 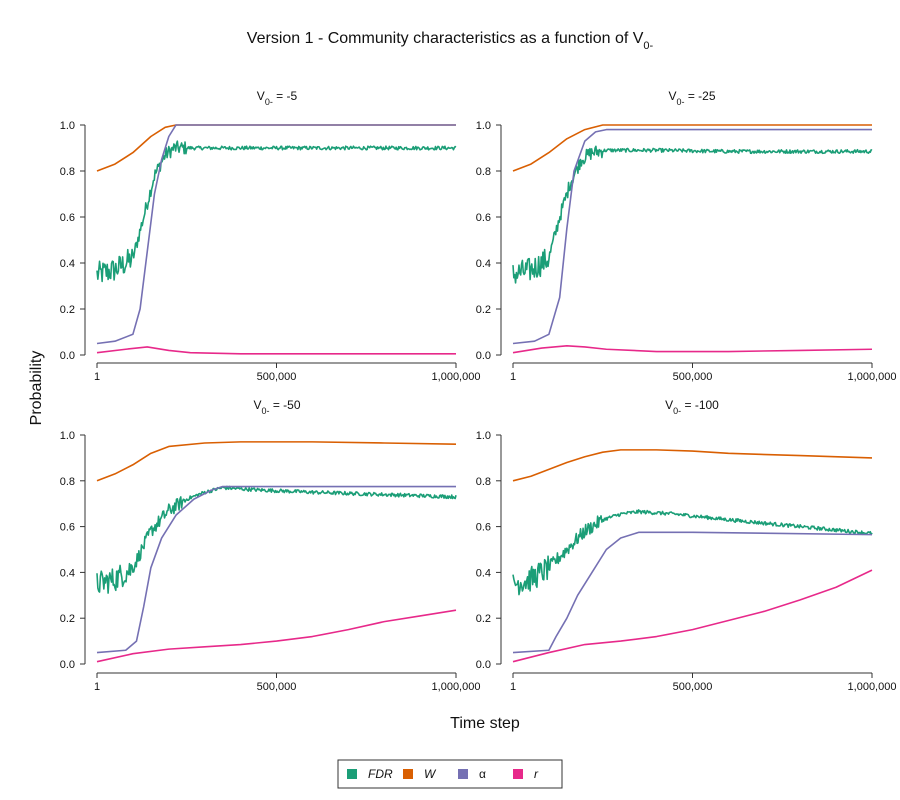 I want to click on panel-subtitle: V0- = -100, so click(x=692, y=407).